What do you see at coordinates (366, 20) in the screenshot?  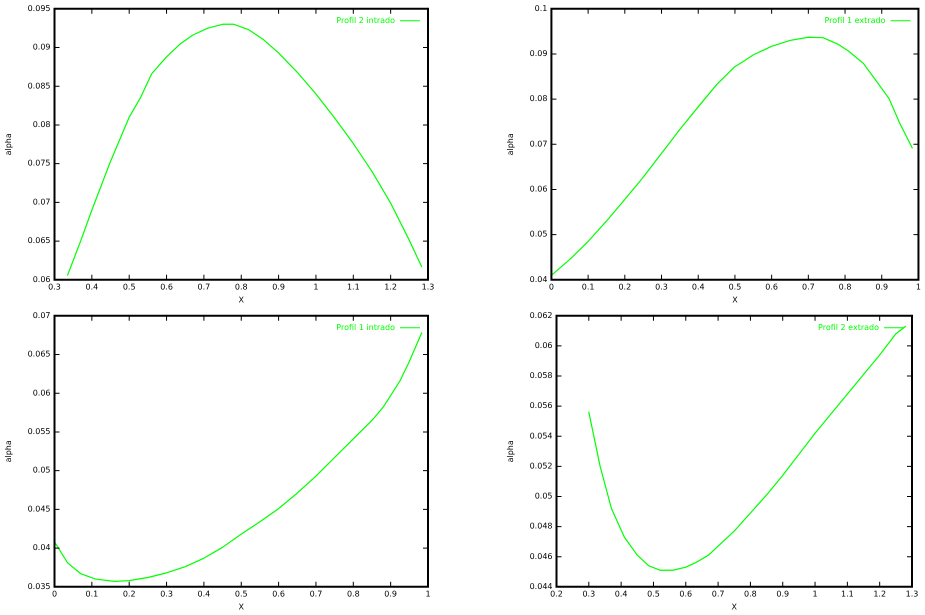 I see `legend-label: Profil 2 intrado` at bounding box center [366, 20].